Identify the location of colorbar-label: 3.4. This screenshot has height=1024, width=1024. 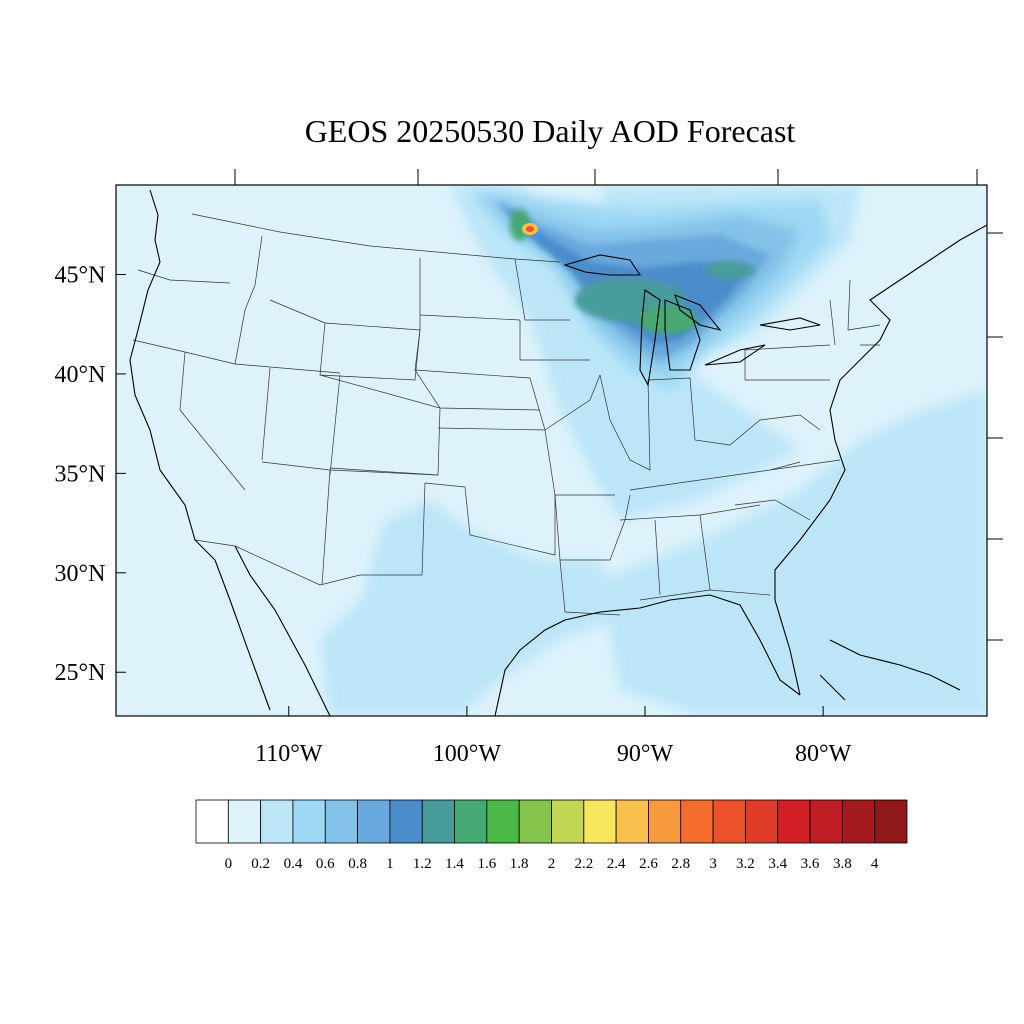
(777, 864).